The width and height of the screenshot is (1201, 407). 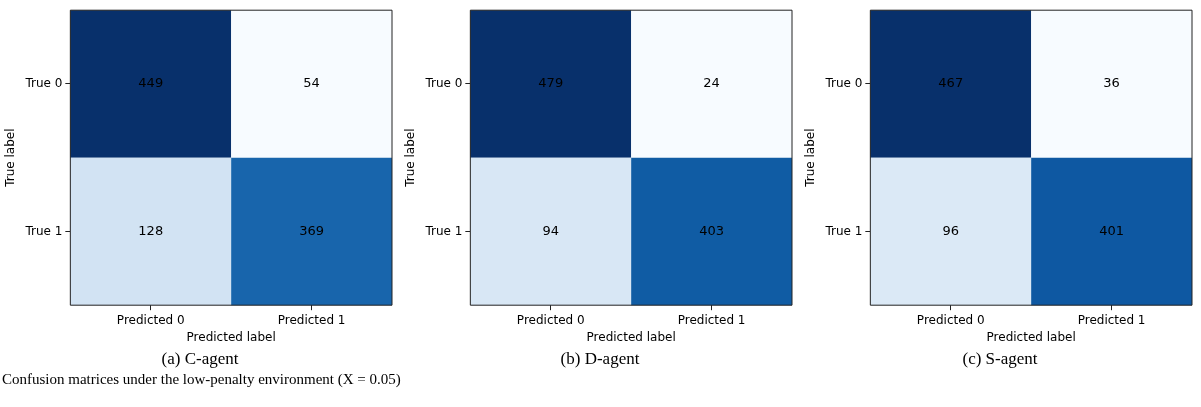 What do you see at coordinates (202, 379) in the screenshot?
I see `text: Confusion matrices under the low-penalty environment (X = 0.05)` at bounding box center [202, 379].